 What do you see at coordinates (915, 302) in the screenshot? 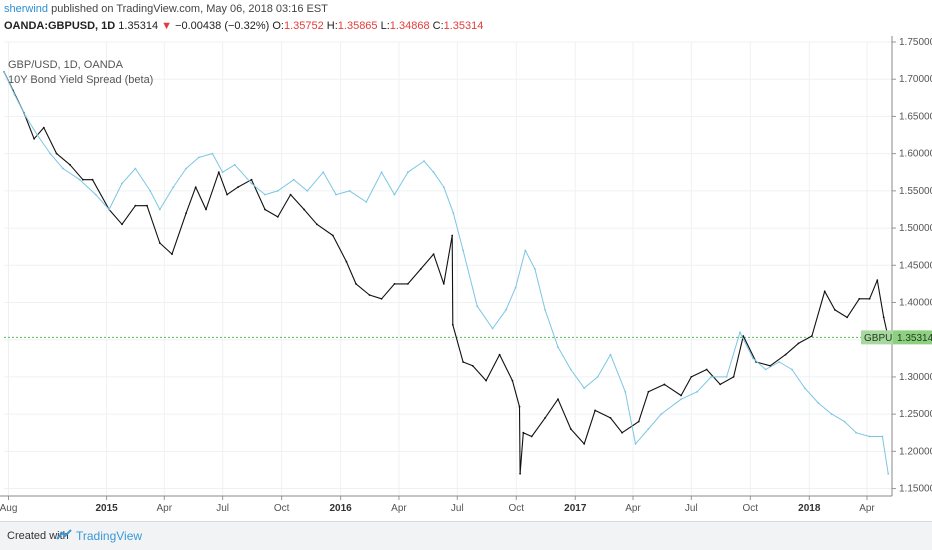
I see `y-tick-label: 1.40000` at bounding box center [915, 302].